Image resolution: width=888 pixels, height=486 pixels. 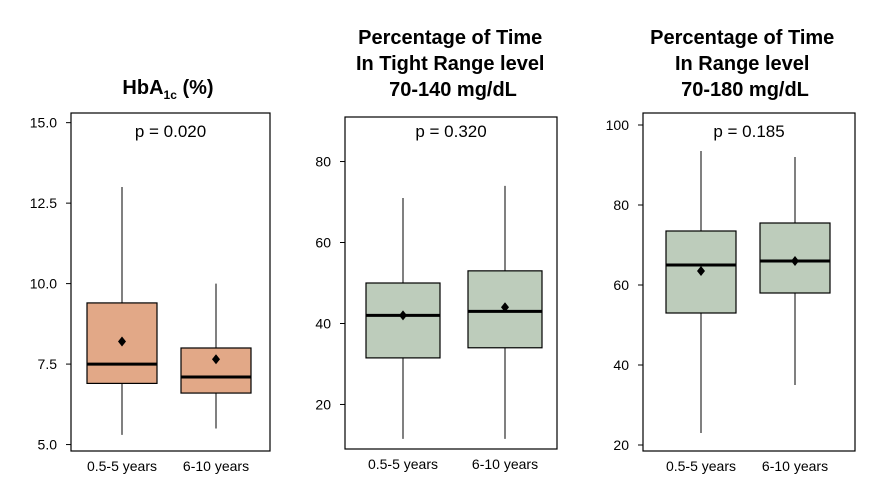 What do you see at coordinates (43, 123) in the screenshot?
I see `y-tick-label: 15.0` at bounding box center [43, 123].